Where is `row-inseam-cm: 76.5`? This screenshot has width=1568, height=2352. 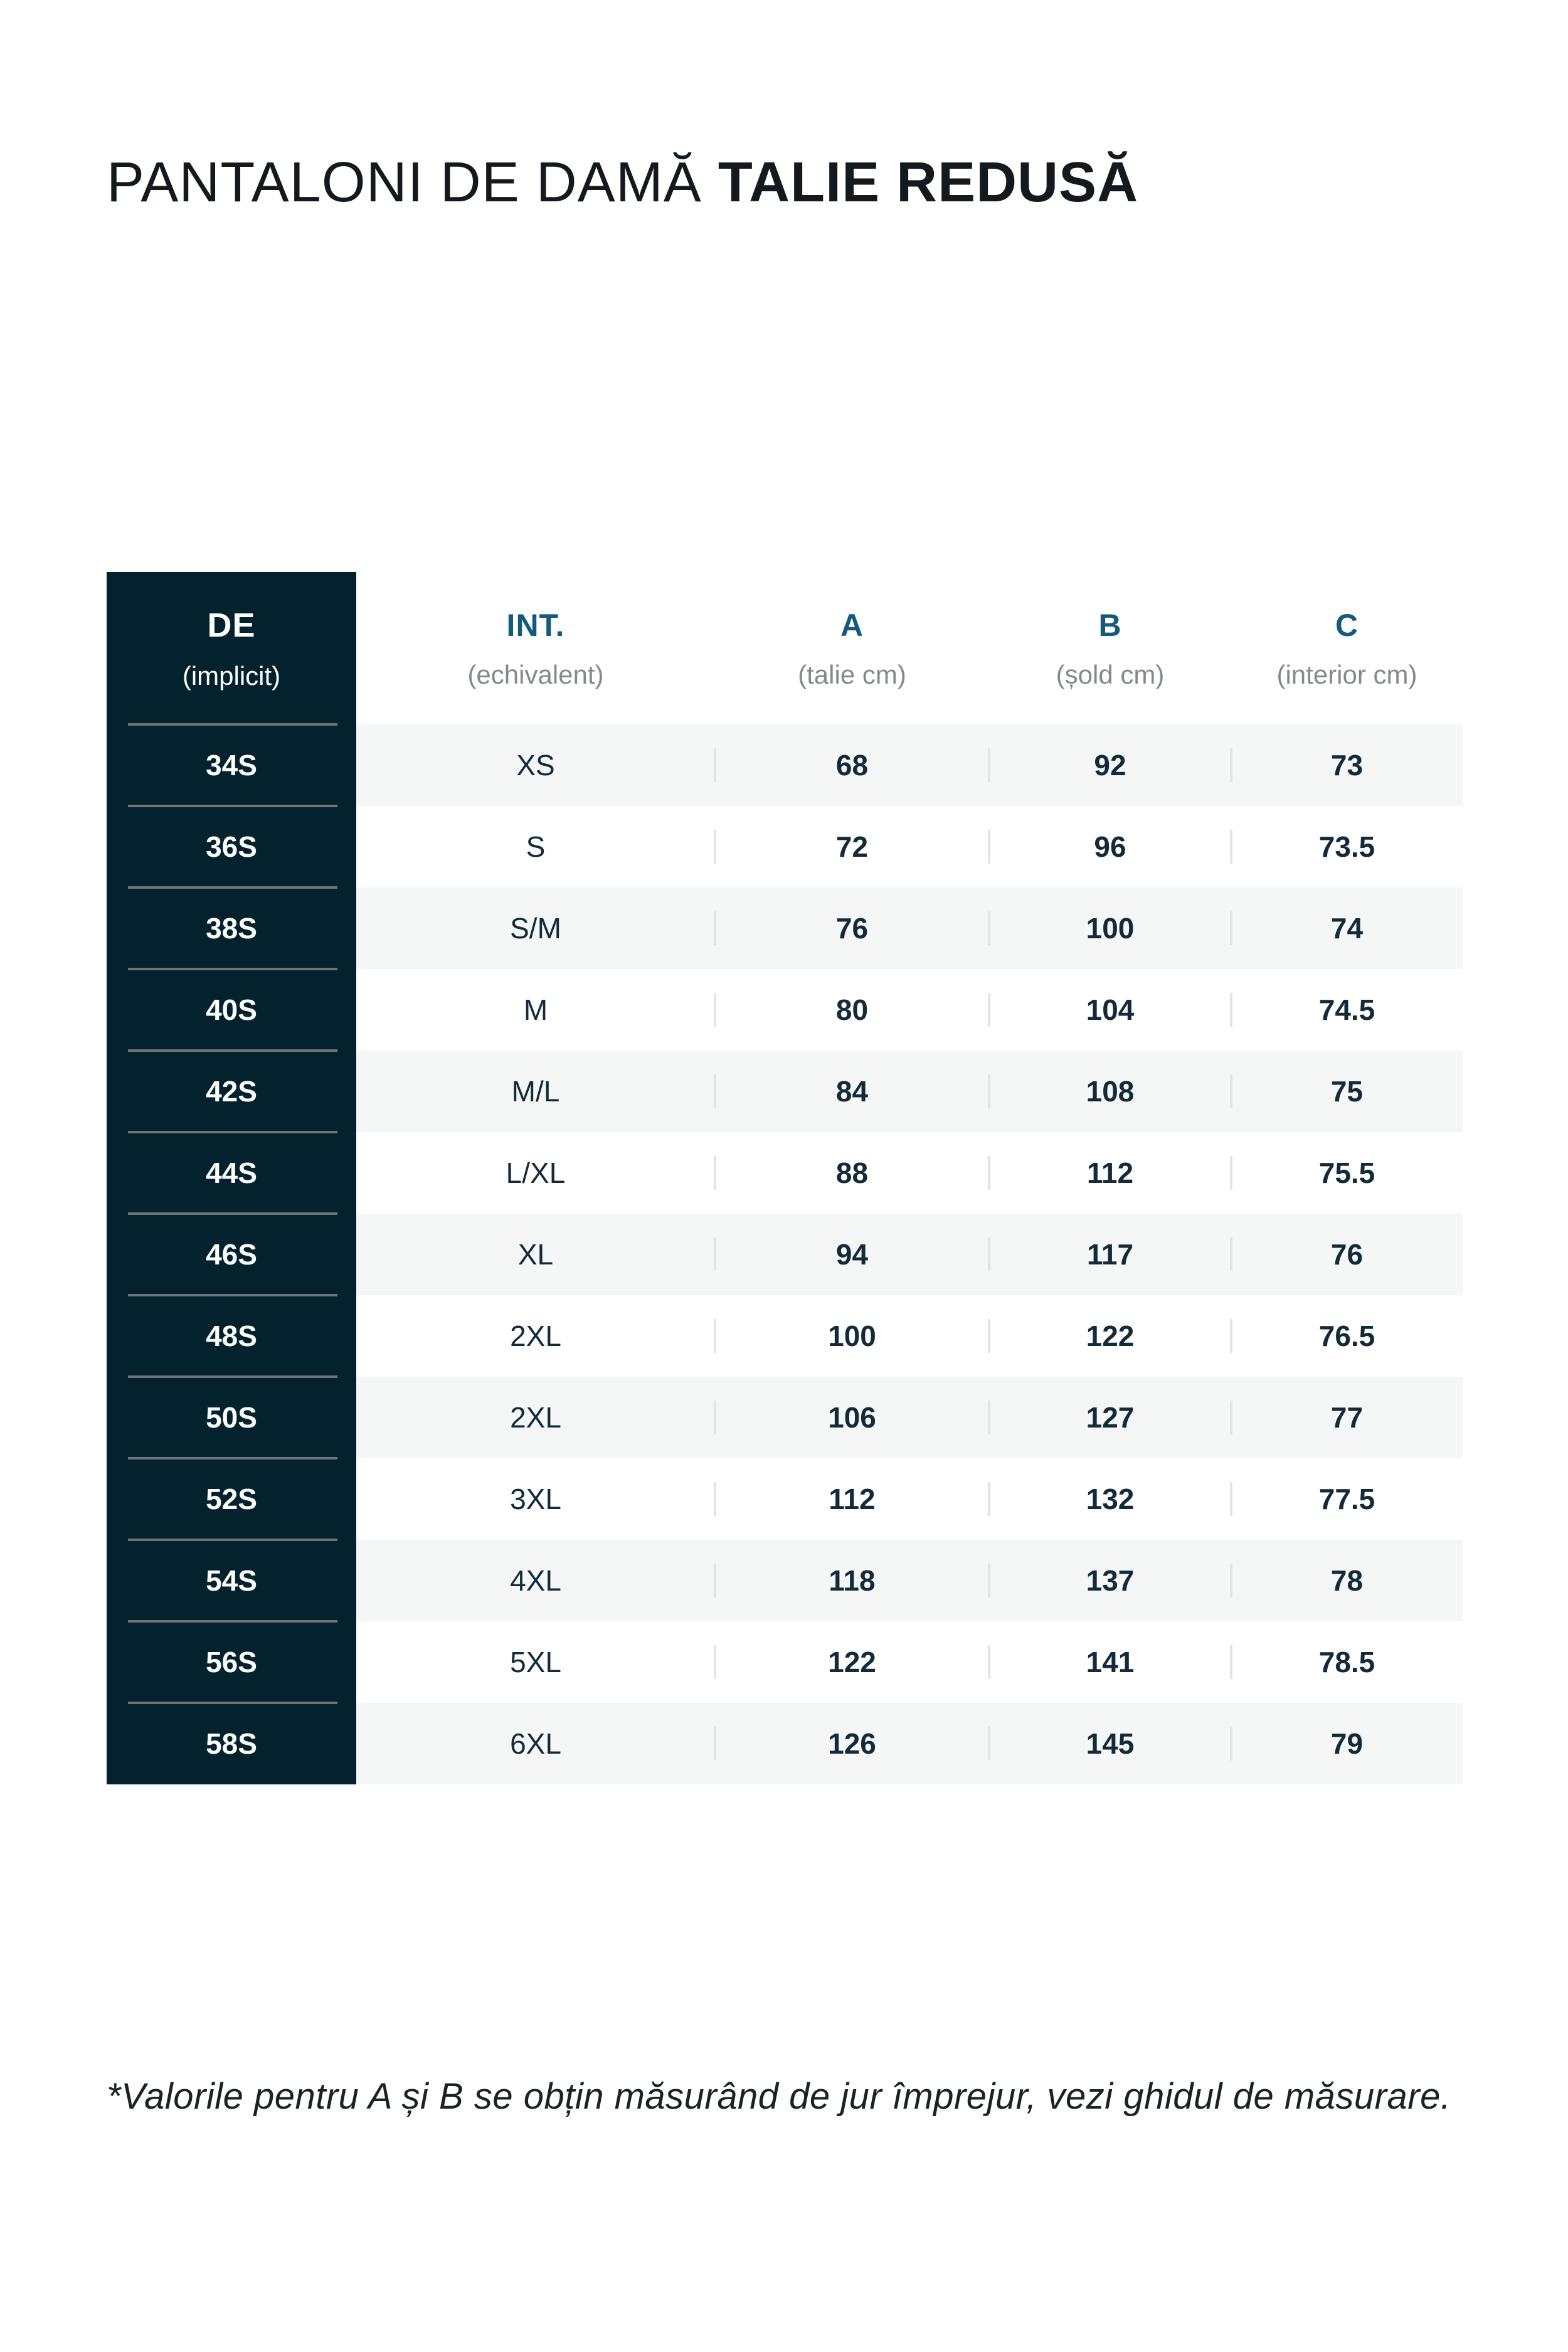 row-inseam-cm: 76.5 is located at coordinates (1347, 1336).